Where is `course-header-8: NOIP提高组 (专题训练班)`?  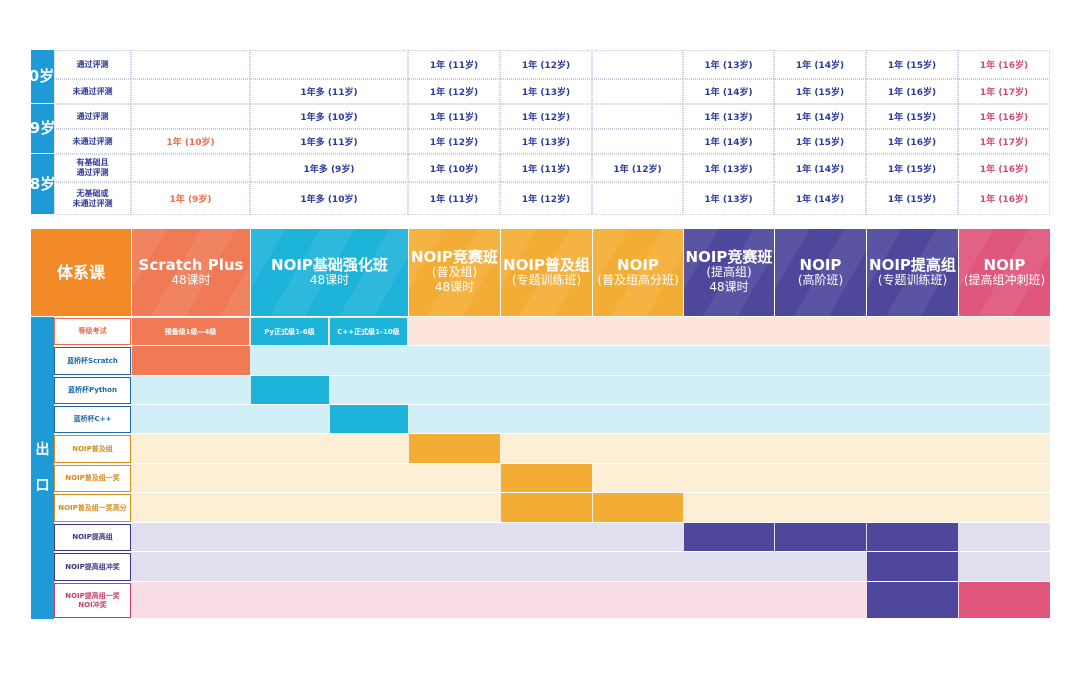
course-header-8: NOIP提高组 (专题训练班) is located at coordinates (912, 272).